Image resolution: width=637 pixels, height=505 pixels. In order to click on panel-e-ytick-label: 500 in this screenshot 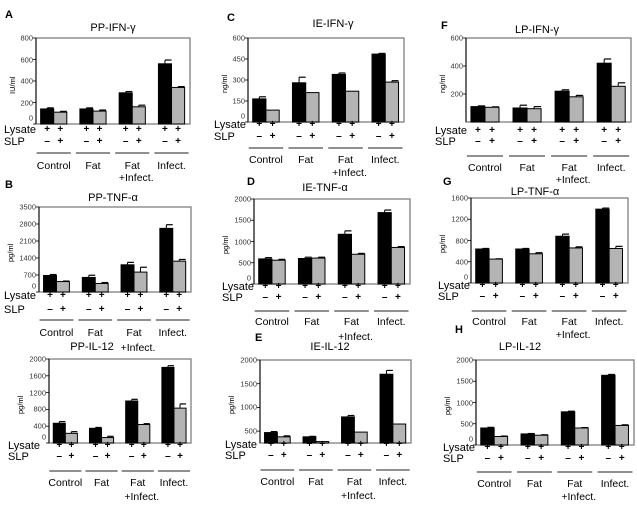, I will do `click(250, 431)`.